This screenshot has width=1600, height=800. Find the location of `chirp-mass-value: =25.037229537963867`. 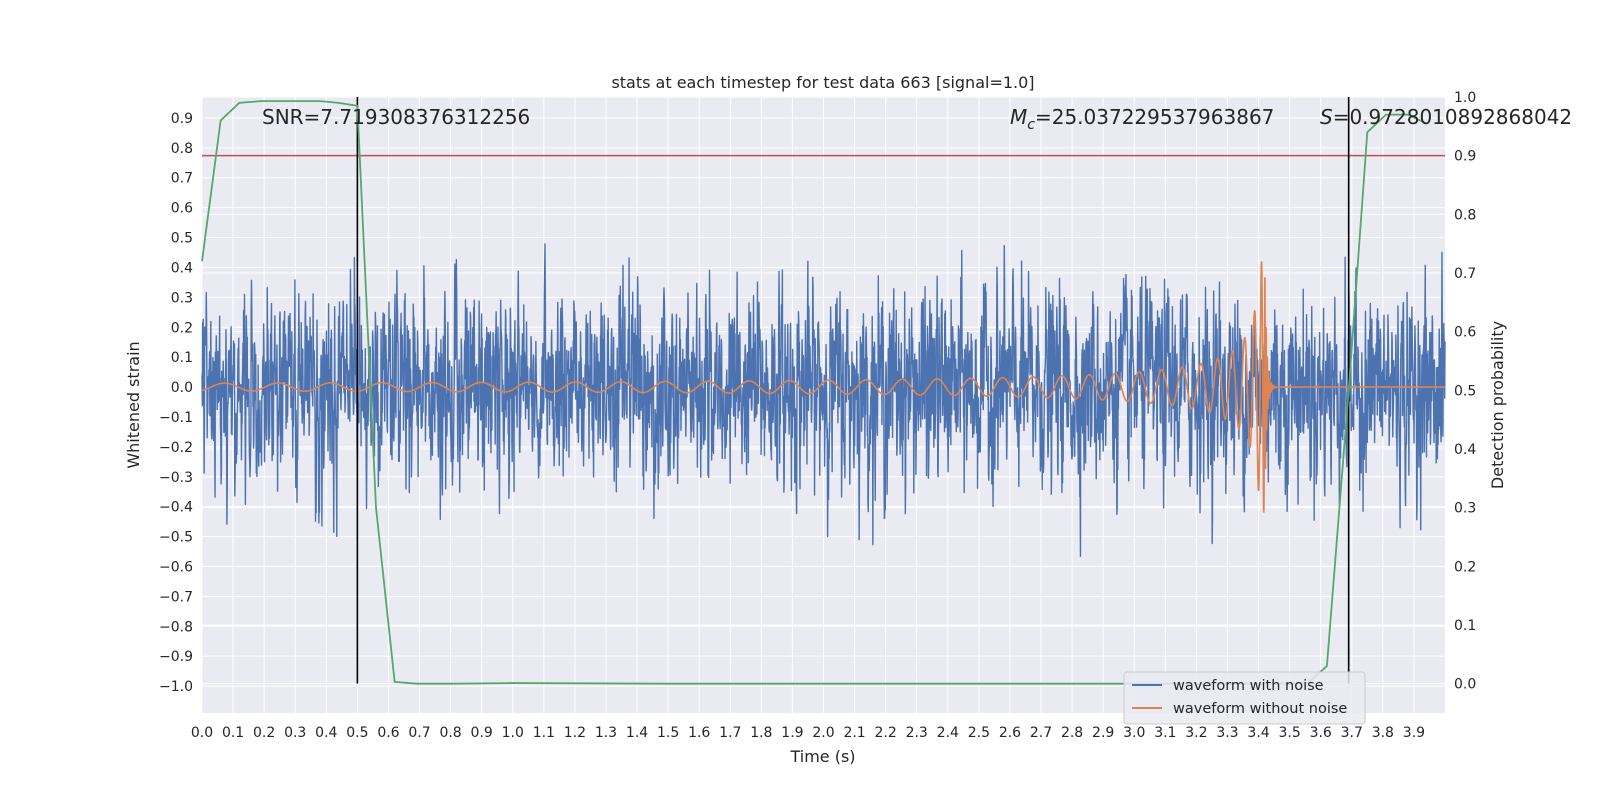

chirp-mass-value: =25.037229537963867 is located at coordinates (1154, 117).